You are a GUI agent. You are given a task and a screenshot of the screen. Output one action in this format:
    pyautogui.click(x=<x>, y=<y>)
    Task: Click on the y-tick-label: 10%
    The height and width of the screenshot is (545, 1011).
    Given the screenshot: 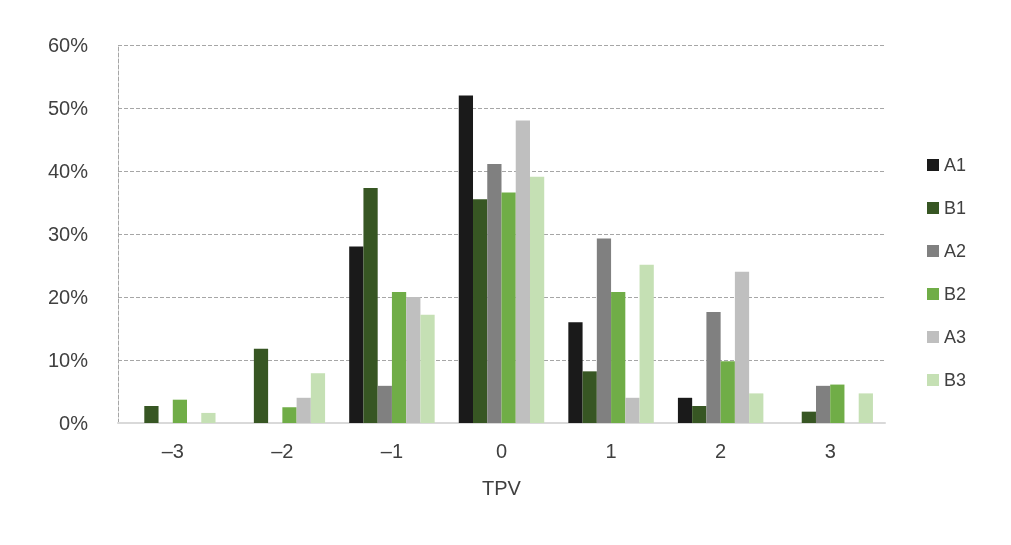 What is the action you would take?
    pyautogui.click(x=68, y=360)
    